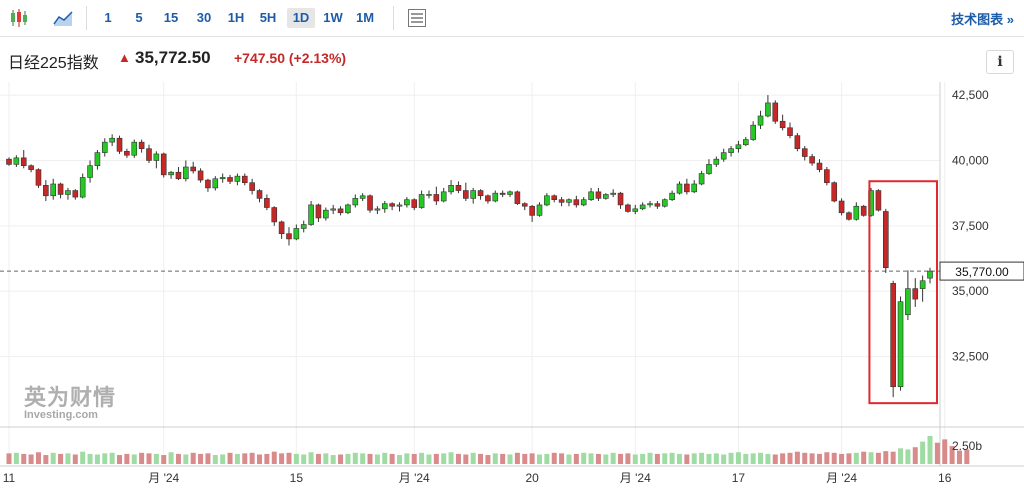  Describe the element at coordinates (61, 415) in the screenshot. I see `watermark-en: Investing.com` at that location.